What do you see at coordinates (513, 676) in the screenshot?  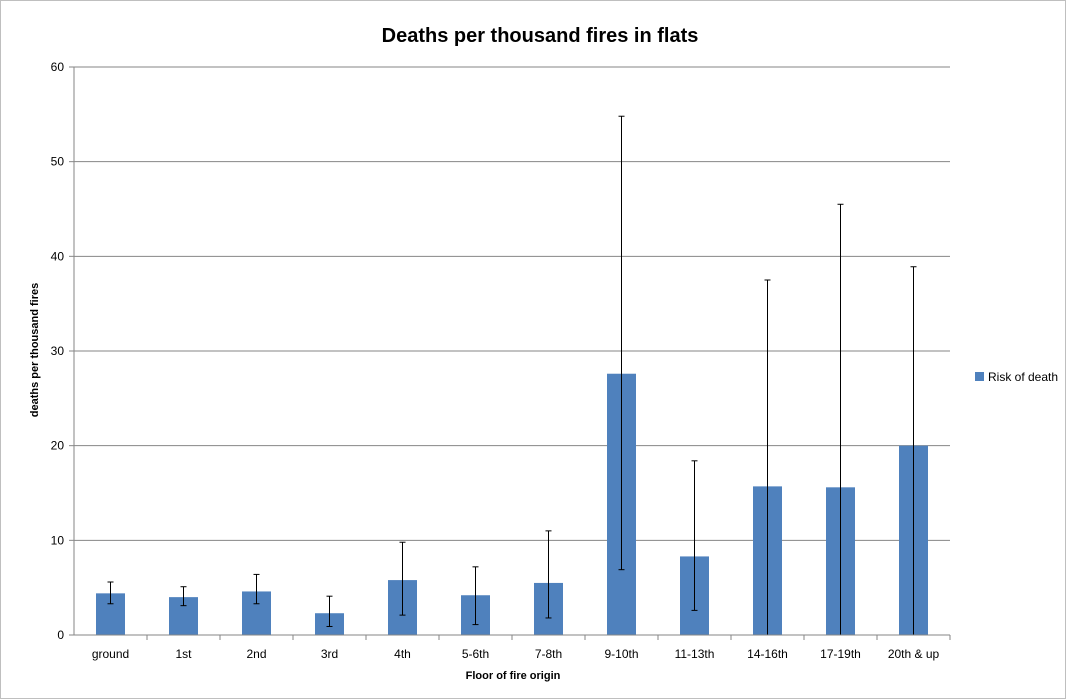 I see `x-axis-title: Floor of fire origin` at bounding box center [513, 676].